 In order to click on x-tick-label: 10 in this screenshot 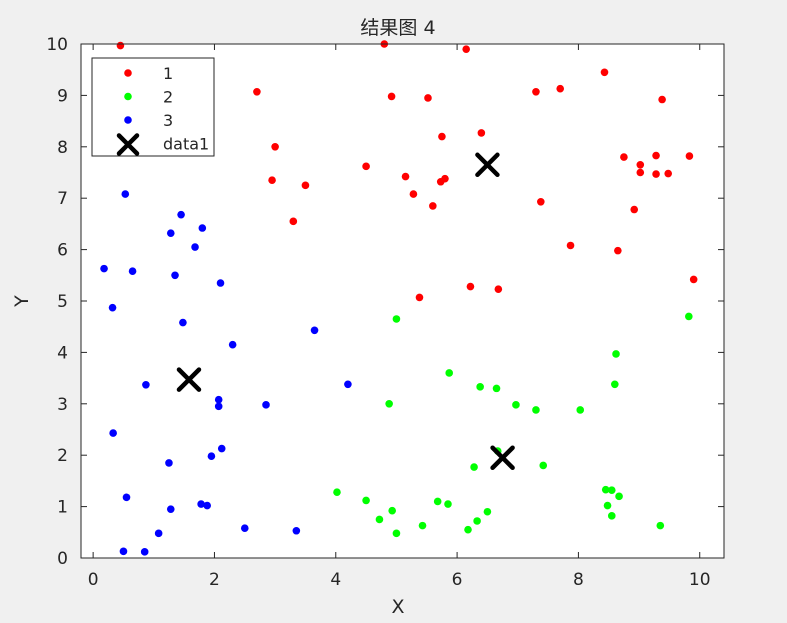, I will do `click(700, 580)`.